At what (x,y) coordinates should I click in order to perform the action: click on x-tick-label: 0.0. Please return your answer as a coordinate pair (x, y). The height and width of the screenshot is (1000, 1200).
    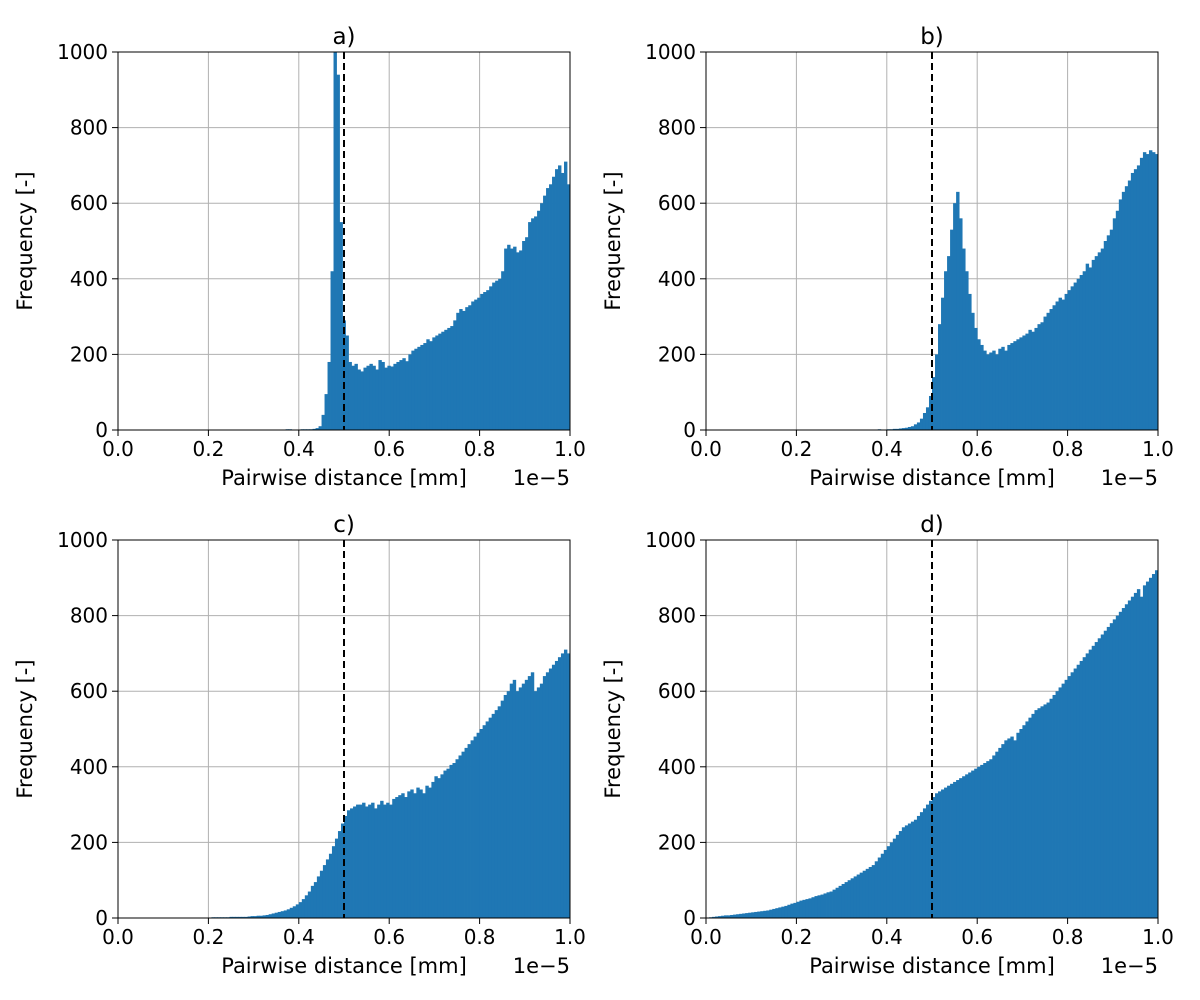
    Looking at the image, I should click on (706, 937).